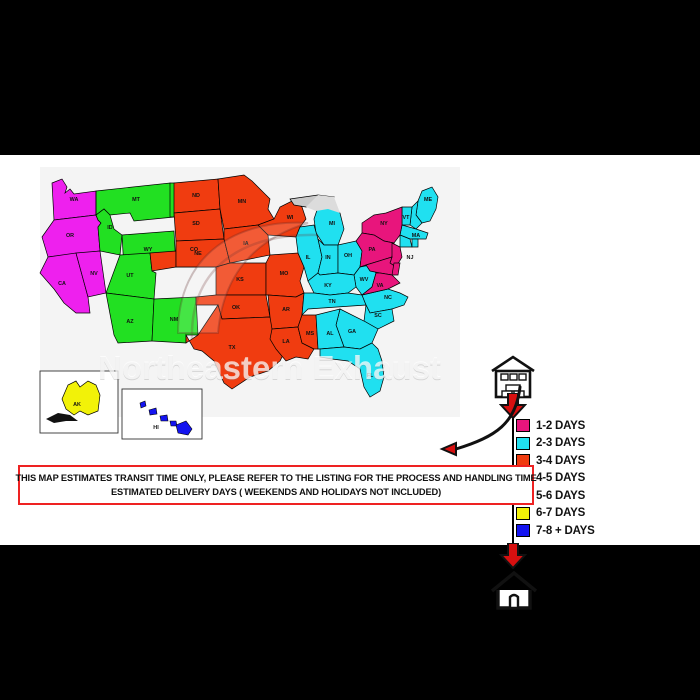 Image resolution: width=700 pixels, height=700 pixels. I want to click on great-lakes-fill, so click(323, 204).